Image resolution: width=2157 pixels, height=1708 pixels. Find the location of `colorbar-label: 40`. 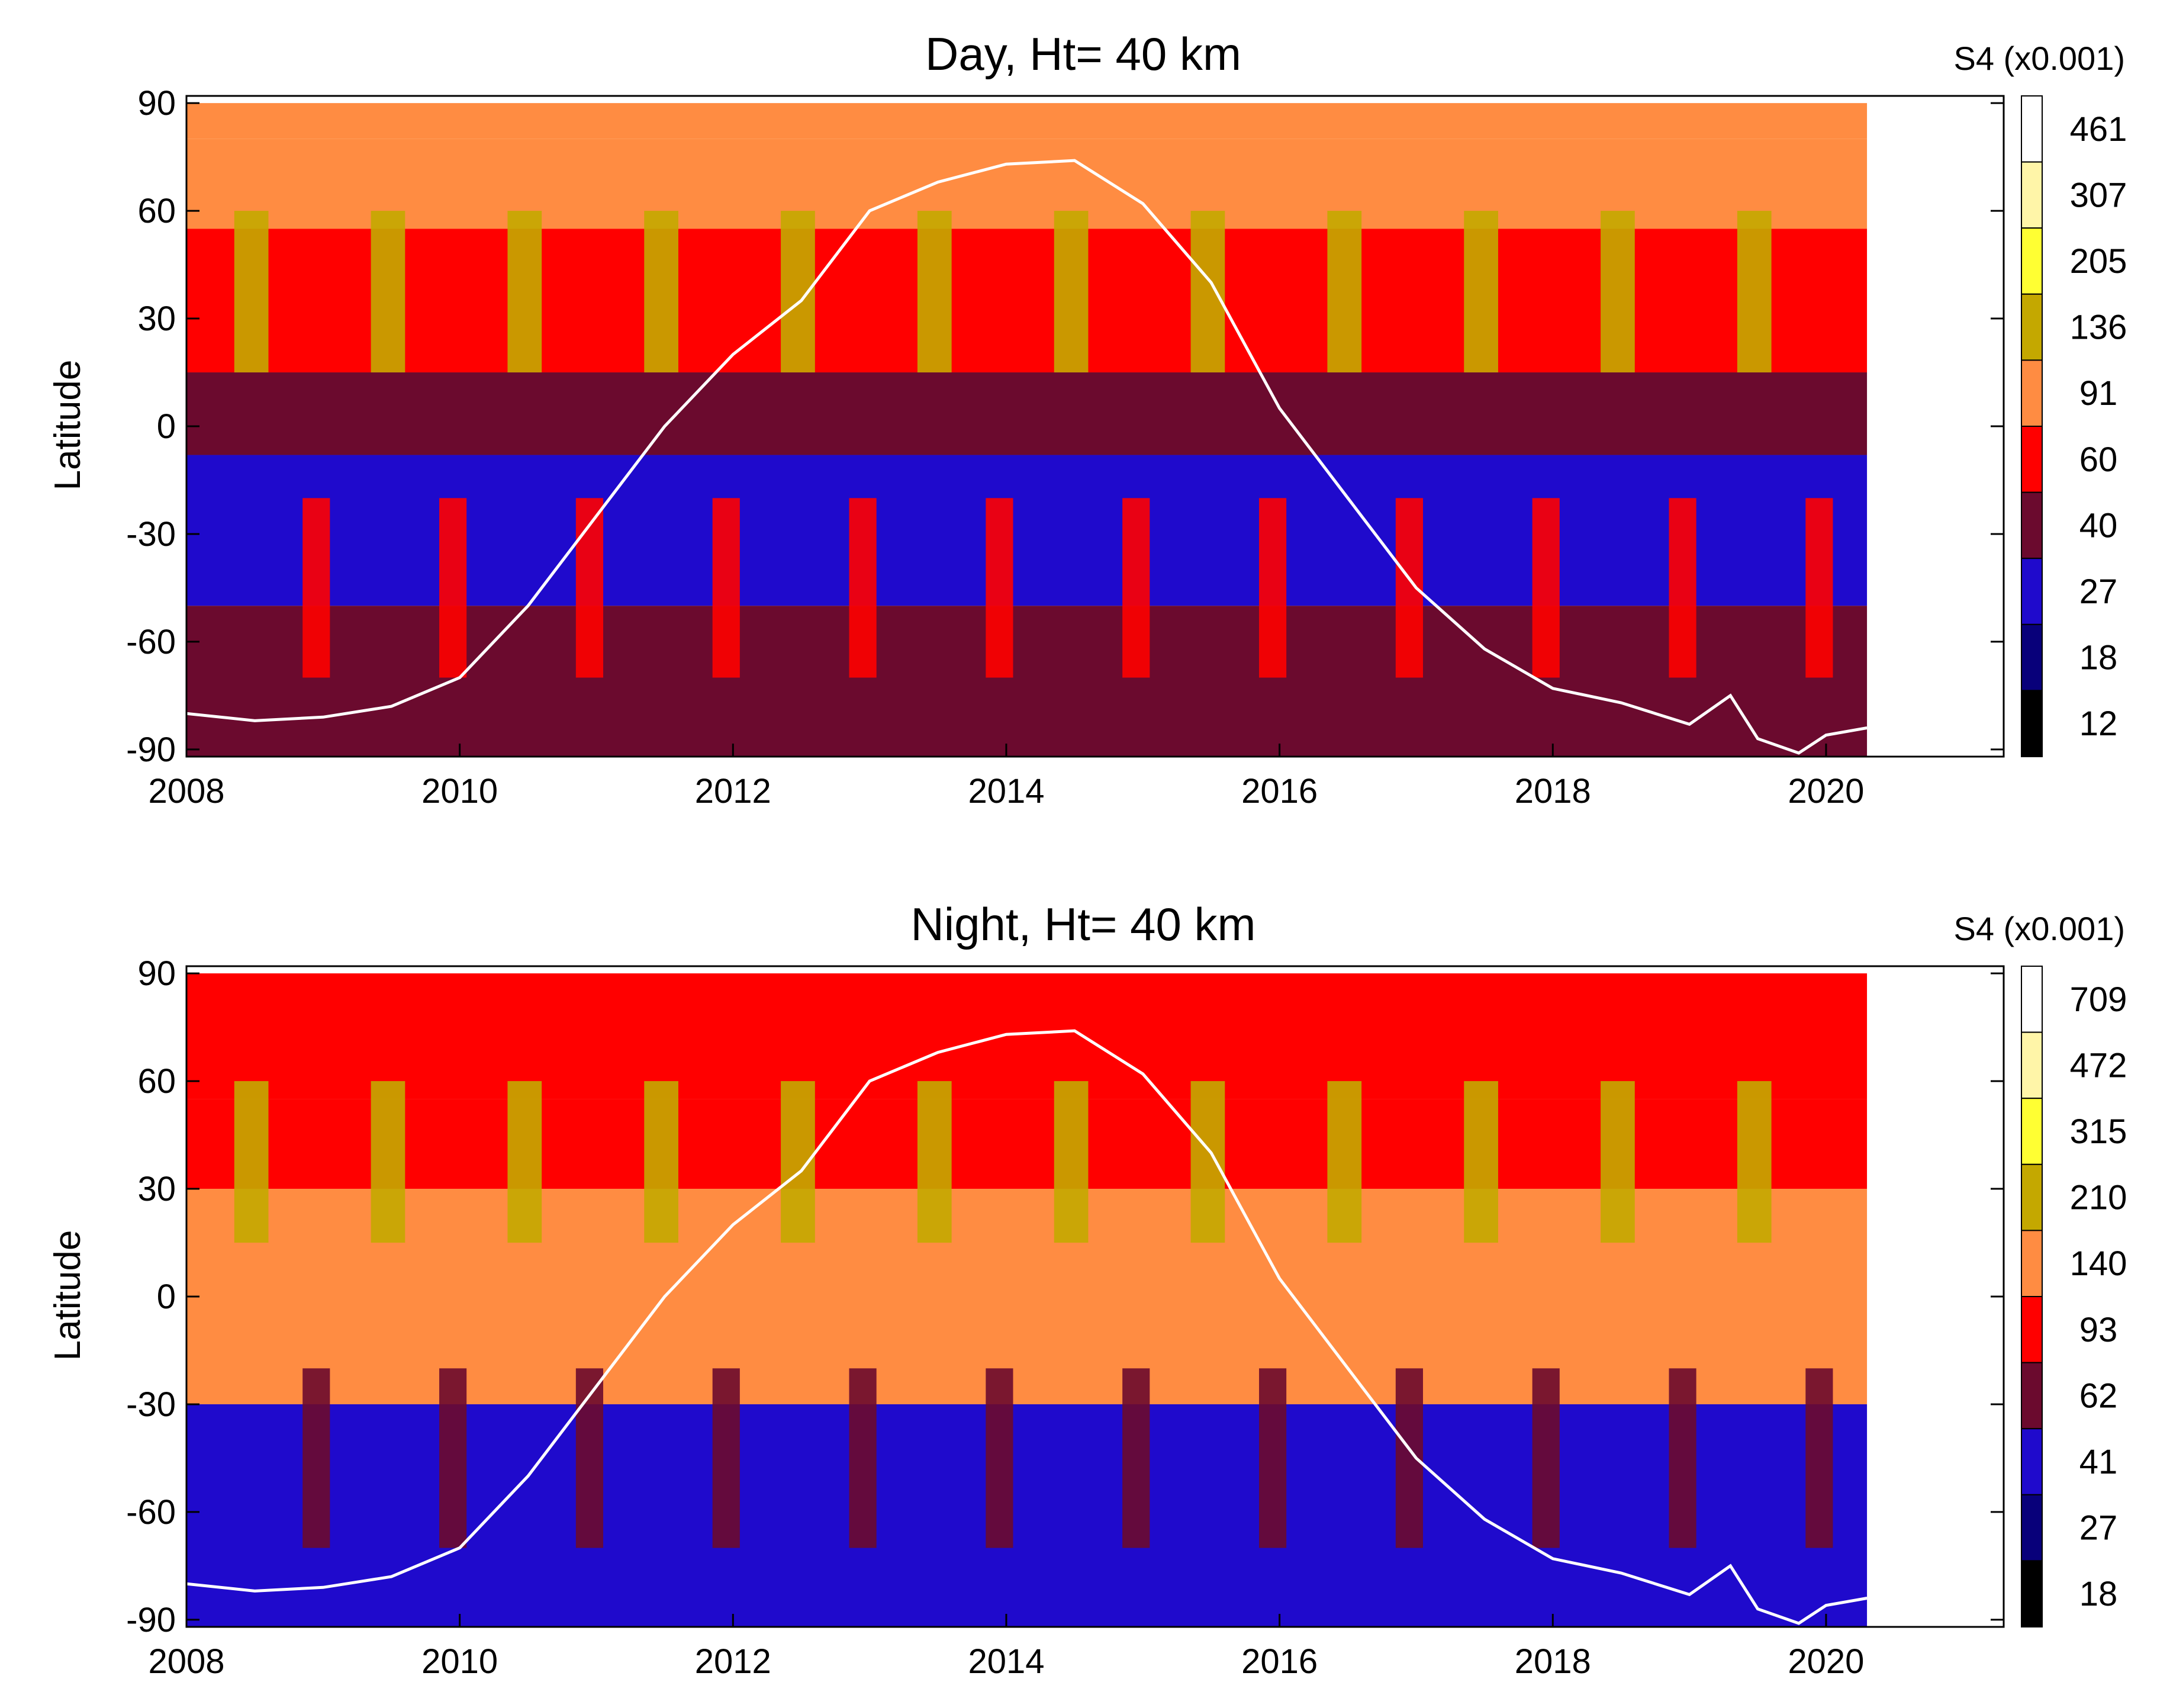

colorbar-label: 40 is located at coordinates (2098, 525).